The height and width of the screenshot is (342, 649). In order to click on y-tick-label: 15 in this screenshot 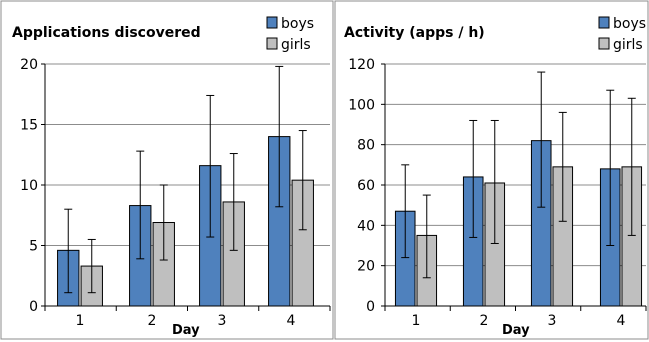, I will do `click(29, 126)`.